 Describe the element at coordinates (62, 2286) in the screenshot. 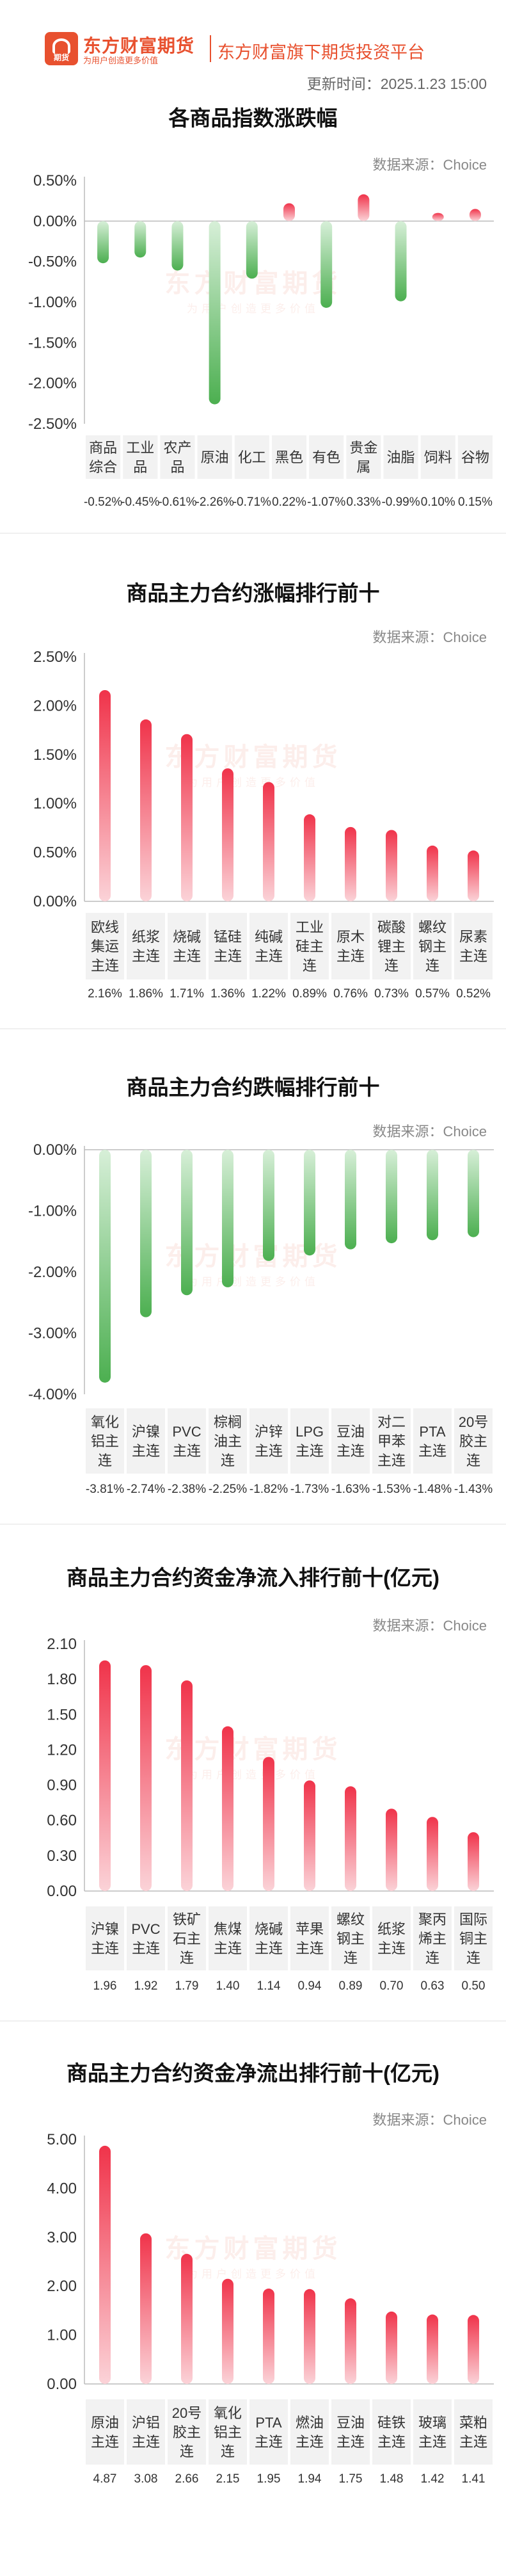

I see `y-tick-label: 2.00` at that location.